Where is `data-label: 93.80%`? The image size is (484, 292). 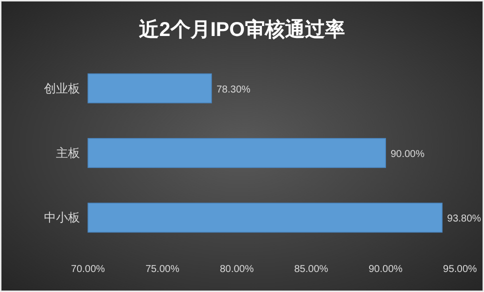 data-label: 93.80% is located at coordinates (464, 219).